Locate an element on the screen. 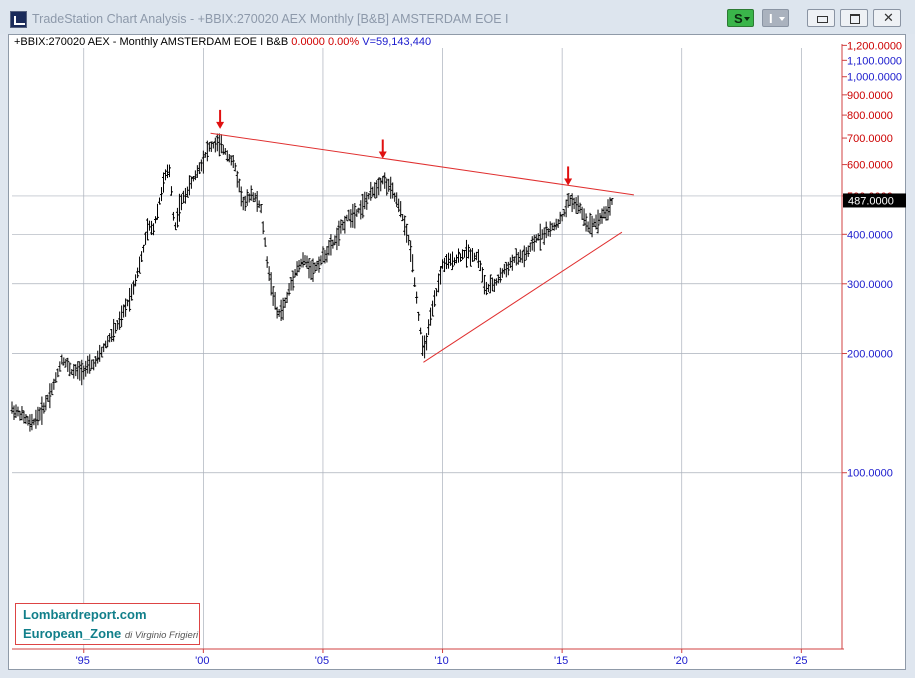 The height and width of the screenshot is (678, 915). price-tick-label: 400.0000 is located at coordinates (870, 235).